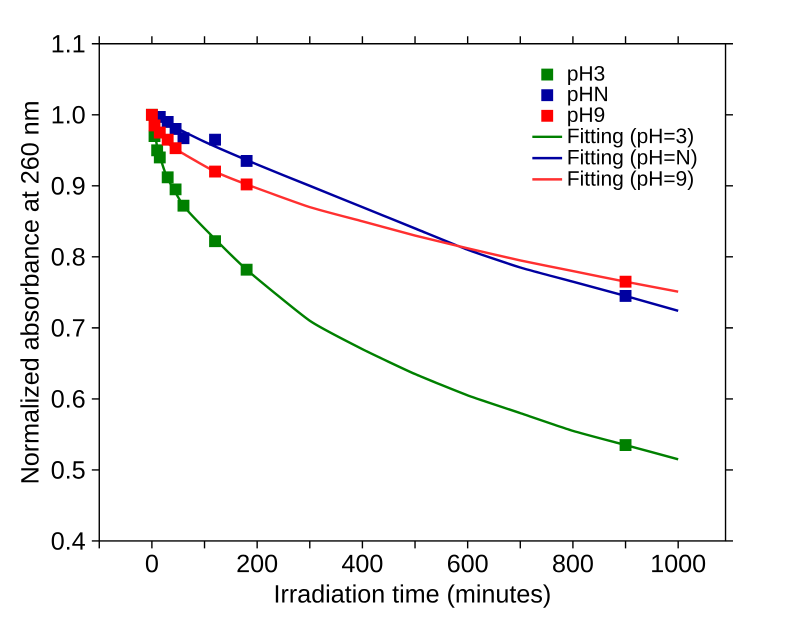  Describe the element at coordinates (152, 563) in the screenshot. I see `x-tick-label: 0` at that location.